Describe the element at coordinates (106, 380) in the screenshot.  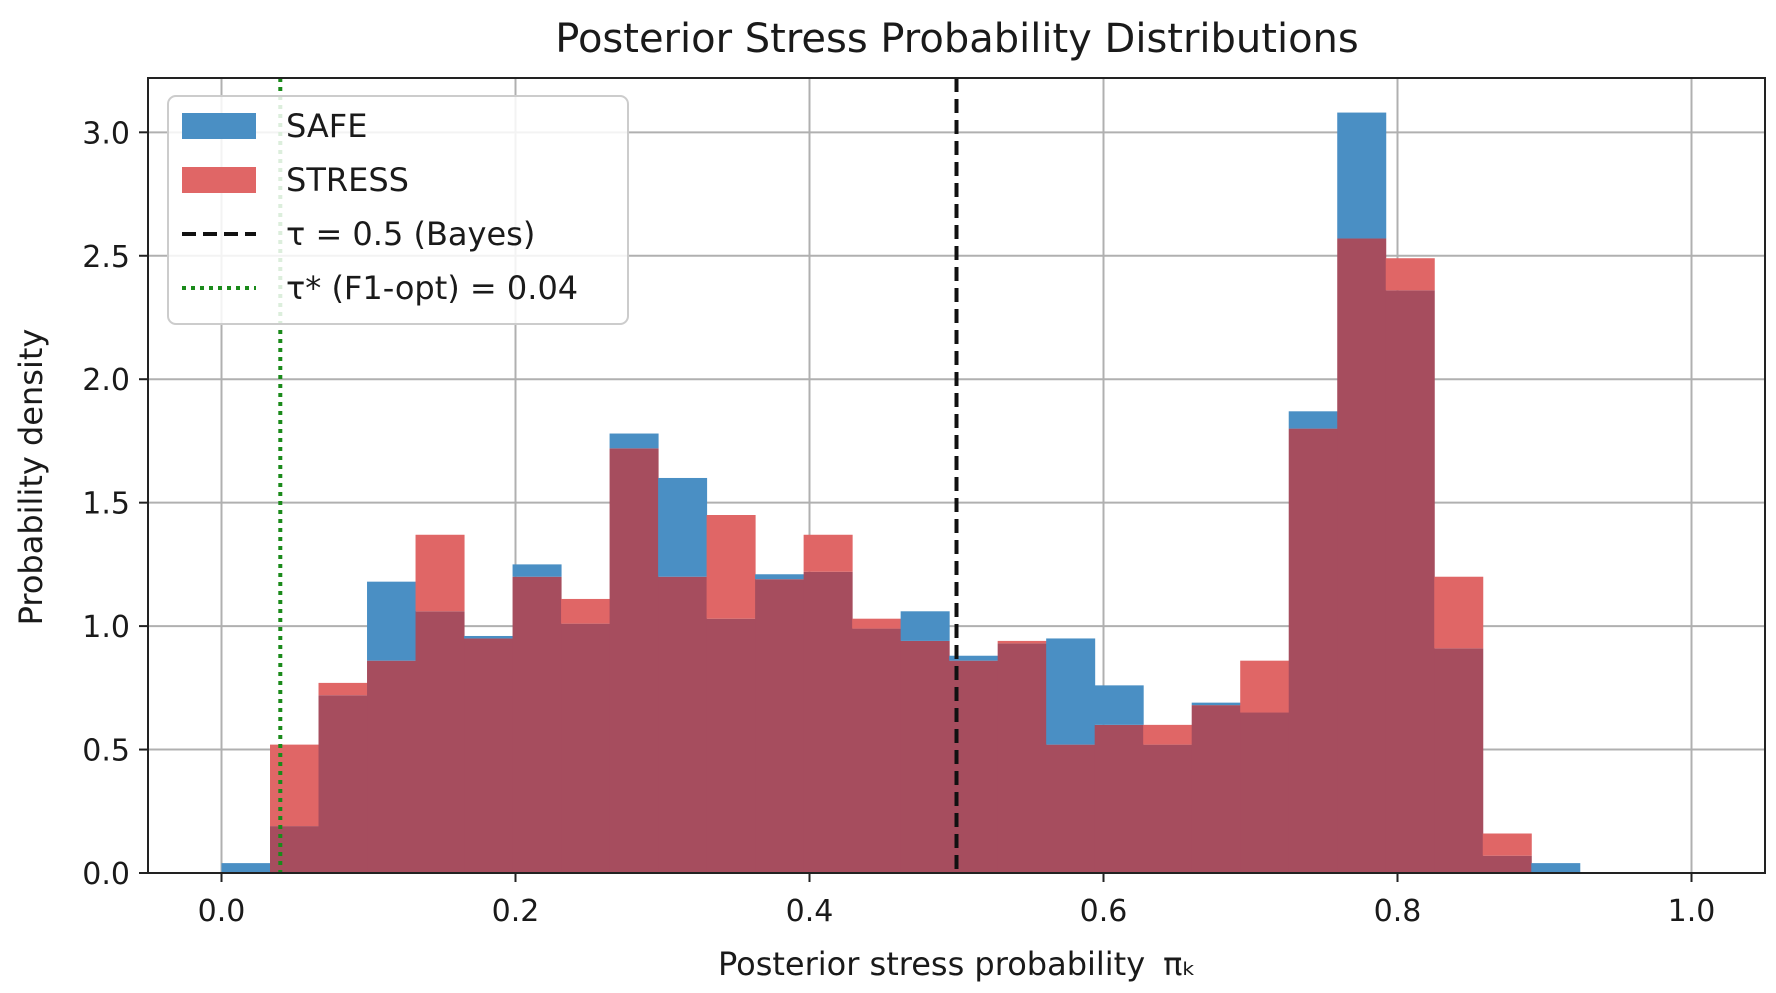
I see `y-tick-label: 2.0` at that location.